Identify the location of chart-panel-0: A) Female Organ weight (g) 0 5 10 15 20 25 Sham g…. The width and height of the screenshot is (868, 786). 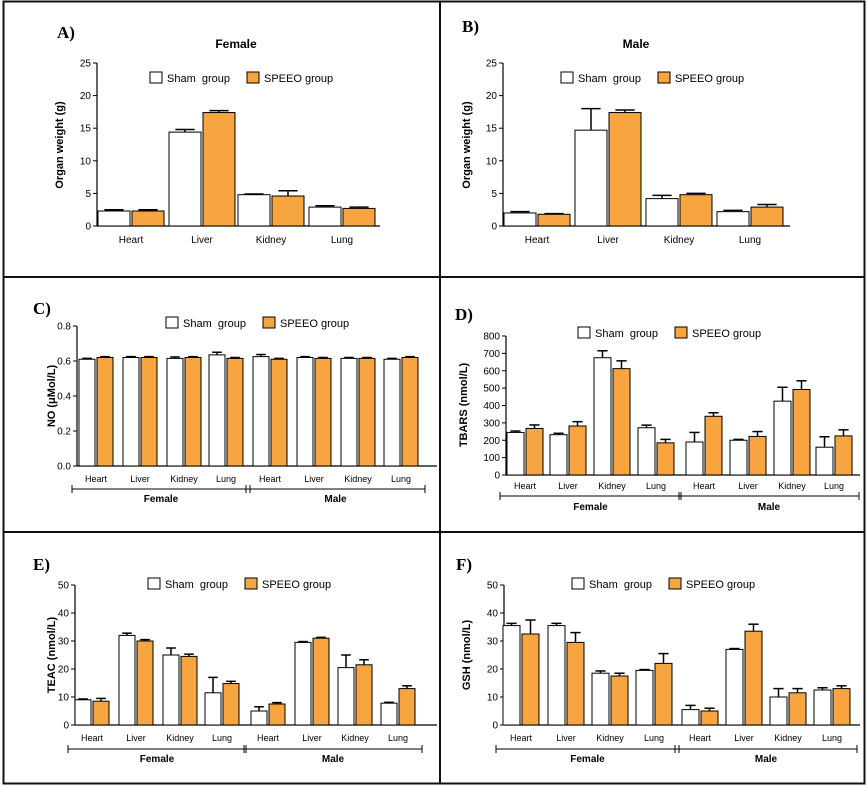
(217, 134).